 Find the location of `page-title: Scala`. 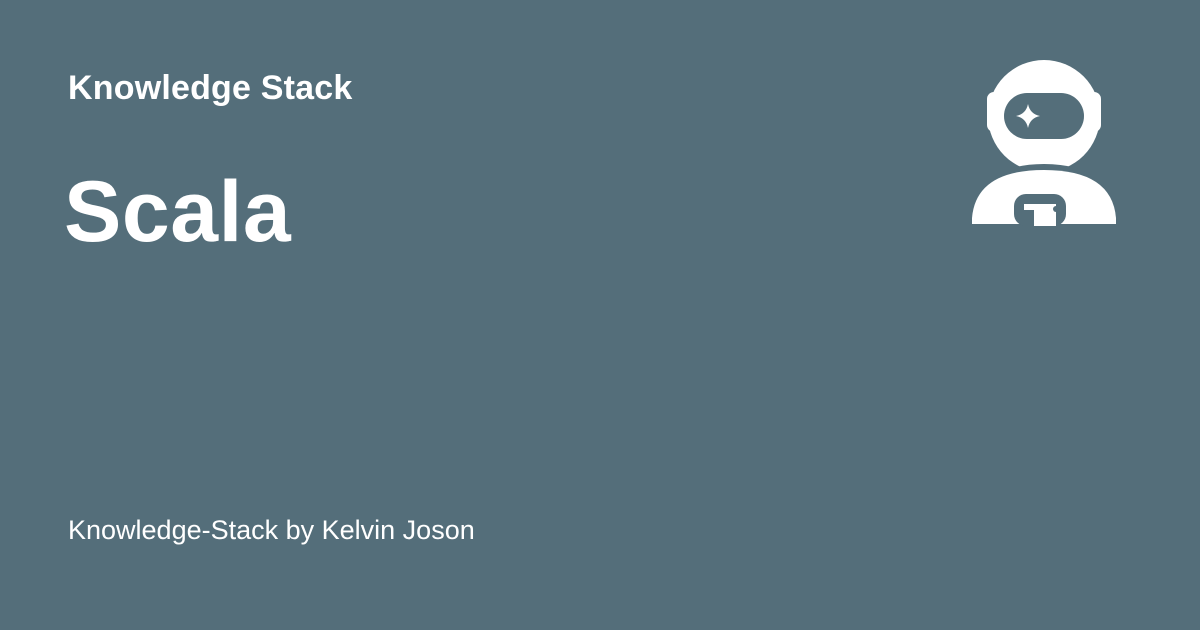

page-title: Scala is located at coordinates (178, 212).